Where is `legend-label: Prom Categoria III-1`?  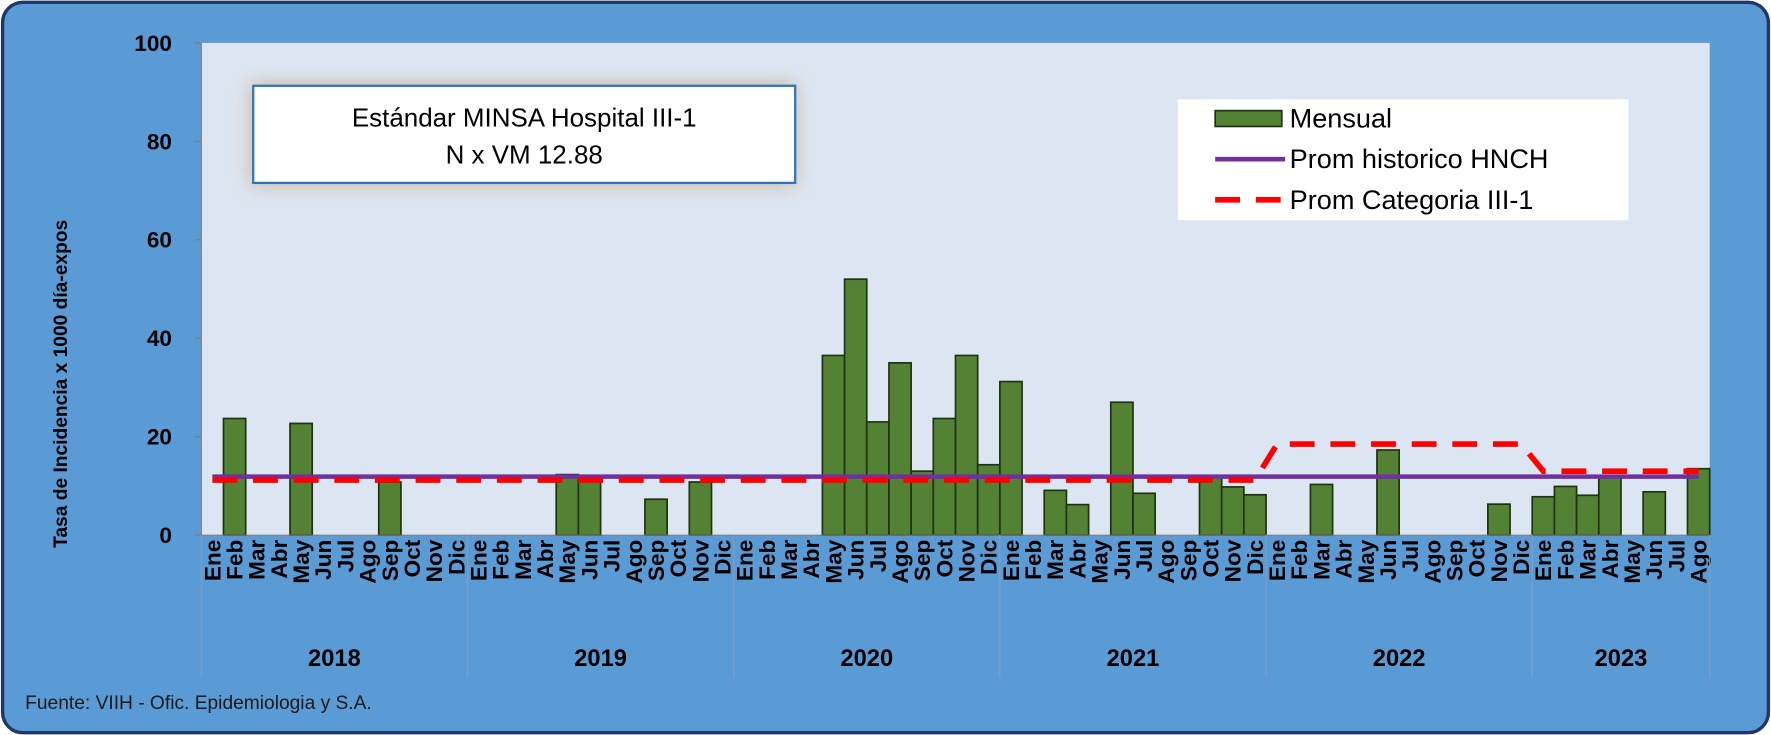
legend-label: Prom Categoria III-1 is located at coordinates (1412, 199).